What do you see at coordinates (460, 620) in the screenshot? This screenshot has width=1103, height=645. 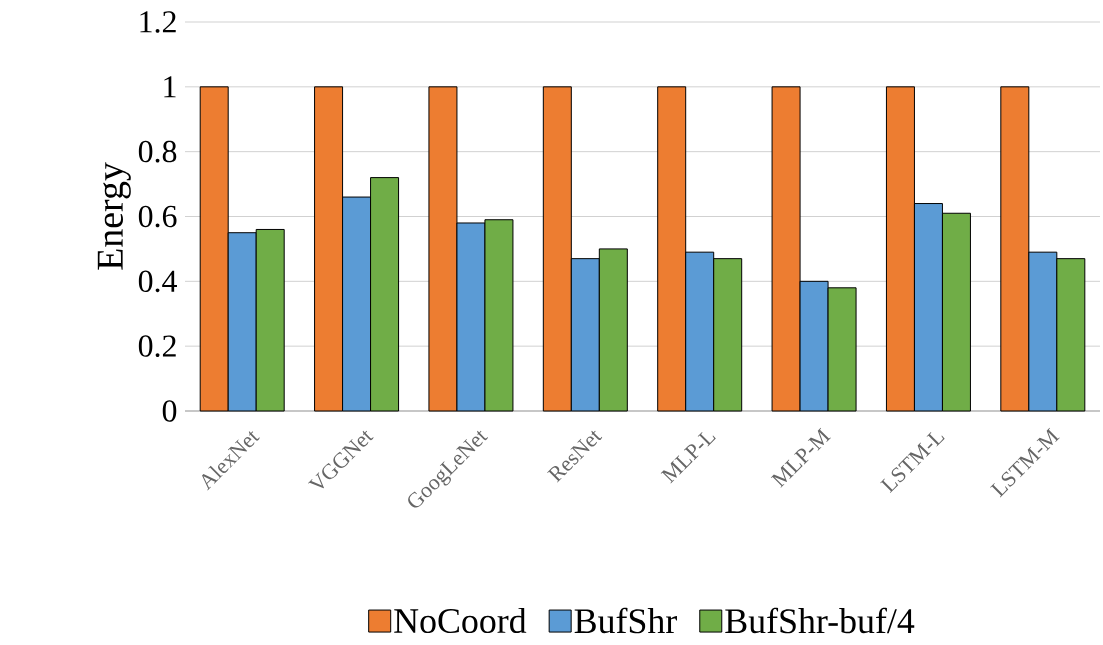 I see `legend-label: NoCoord` at bounding box center [460, 620].